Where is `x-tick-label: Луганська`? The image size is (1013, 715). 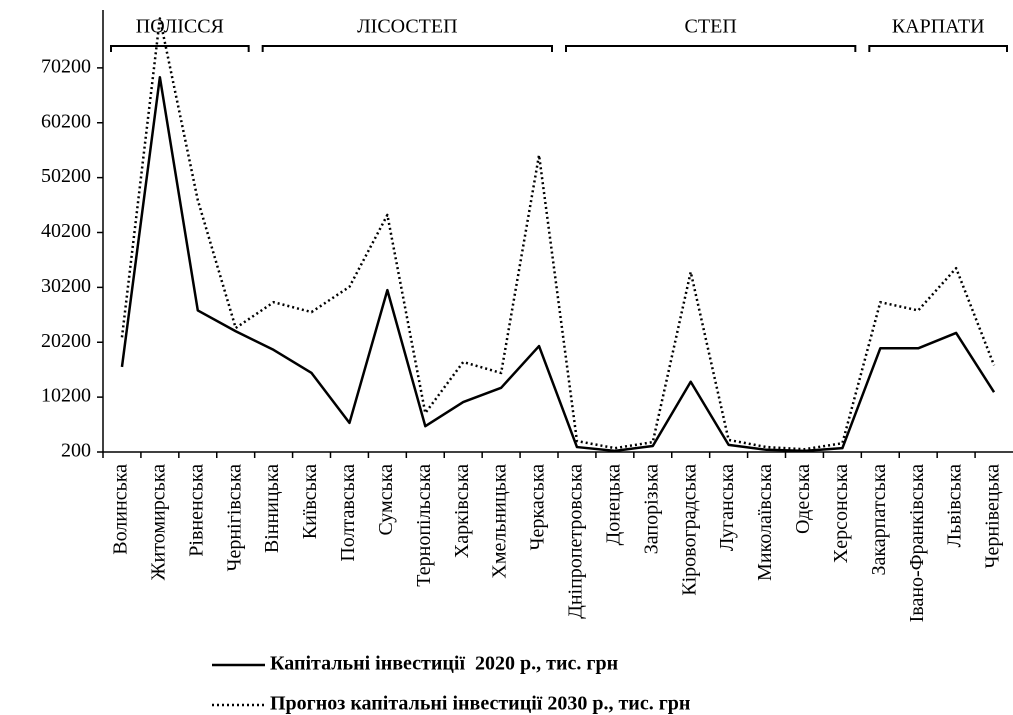 x-tick-label: Луганська is located at coordinates (727, 507).